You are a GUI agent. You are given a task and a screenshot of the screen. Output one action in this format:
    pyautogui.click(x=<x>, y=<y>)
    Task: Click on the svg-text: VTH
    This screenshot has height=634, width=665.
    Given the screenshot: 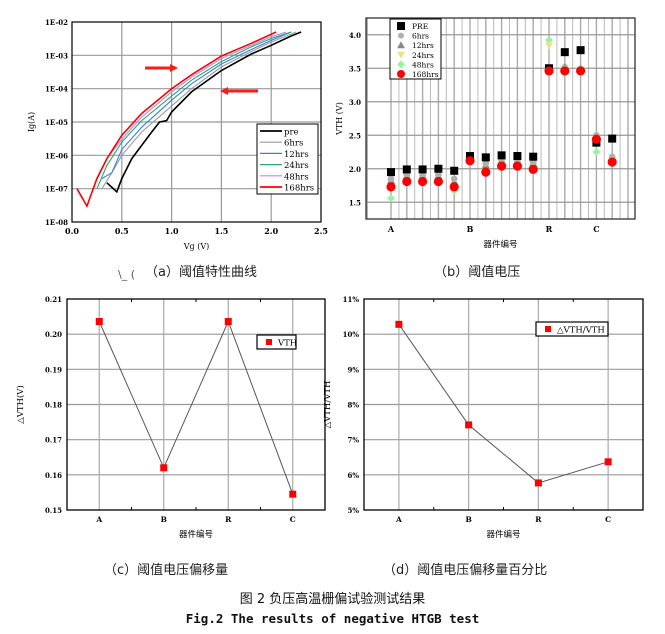 What is the action you would take?
    pyautogui.click(x=287, y=344)
    